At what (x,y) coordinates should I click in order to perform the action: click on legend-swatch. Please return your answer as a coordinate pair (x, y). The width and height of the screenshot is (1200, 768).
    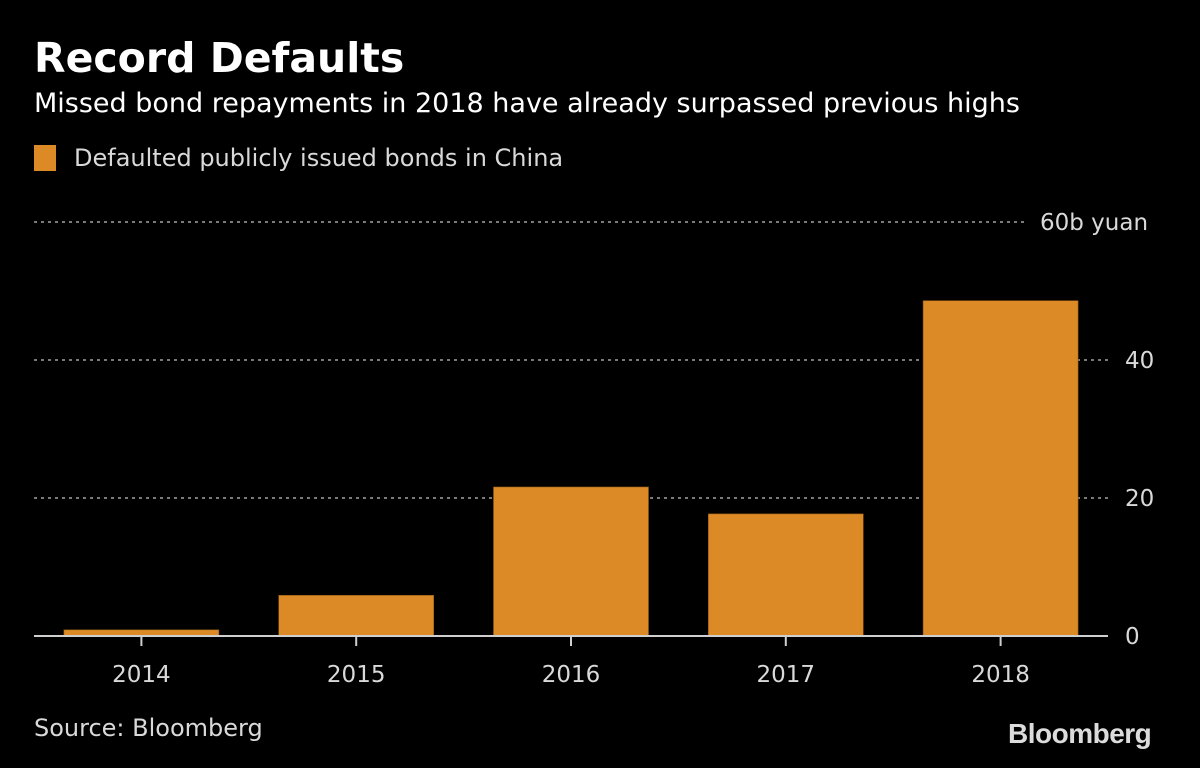
    Looking at the image, I should click on (45, 158).